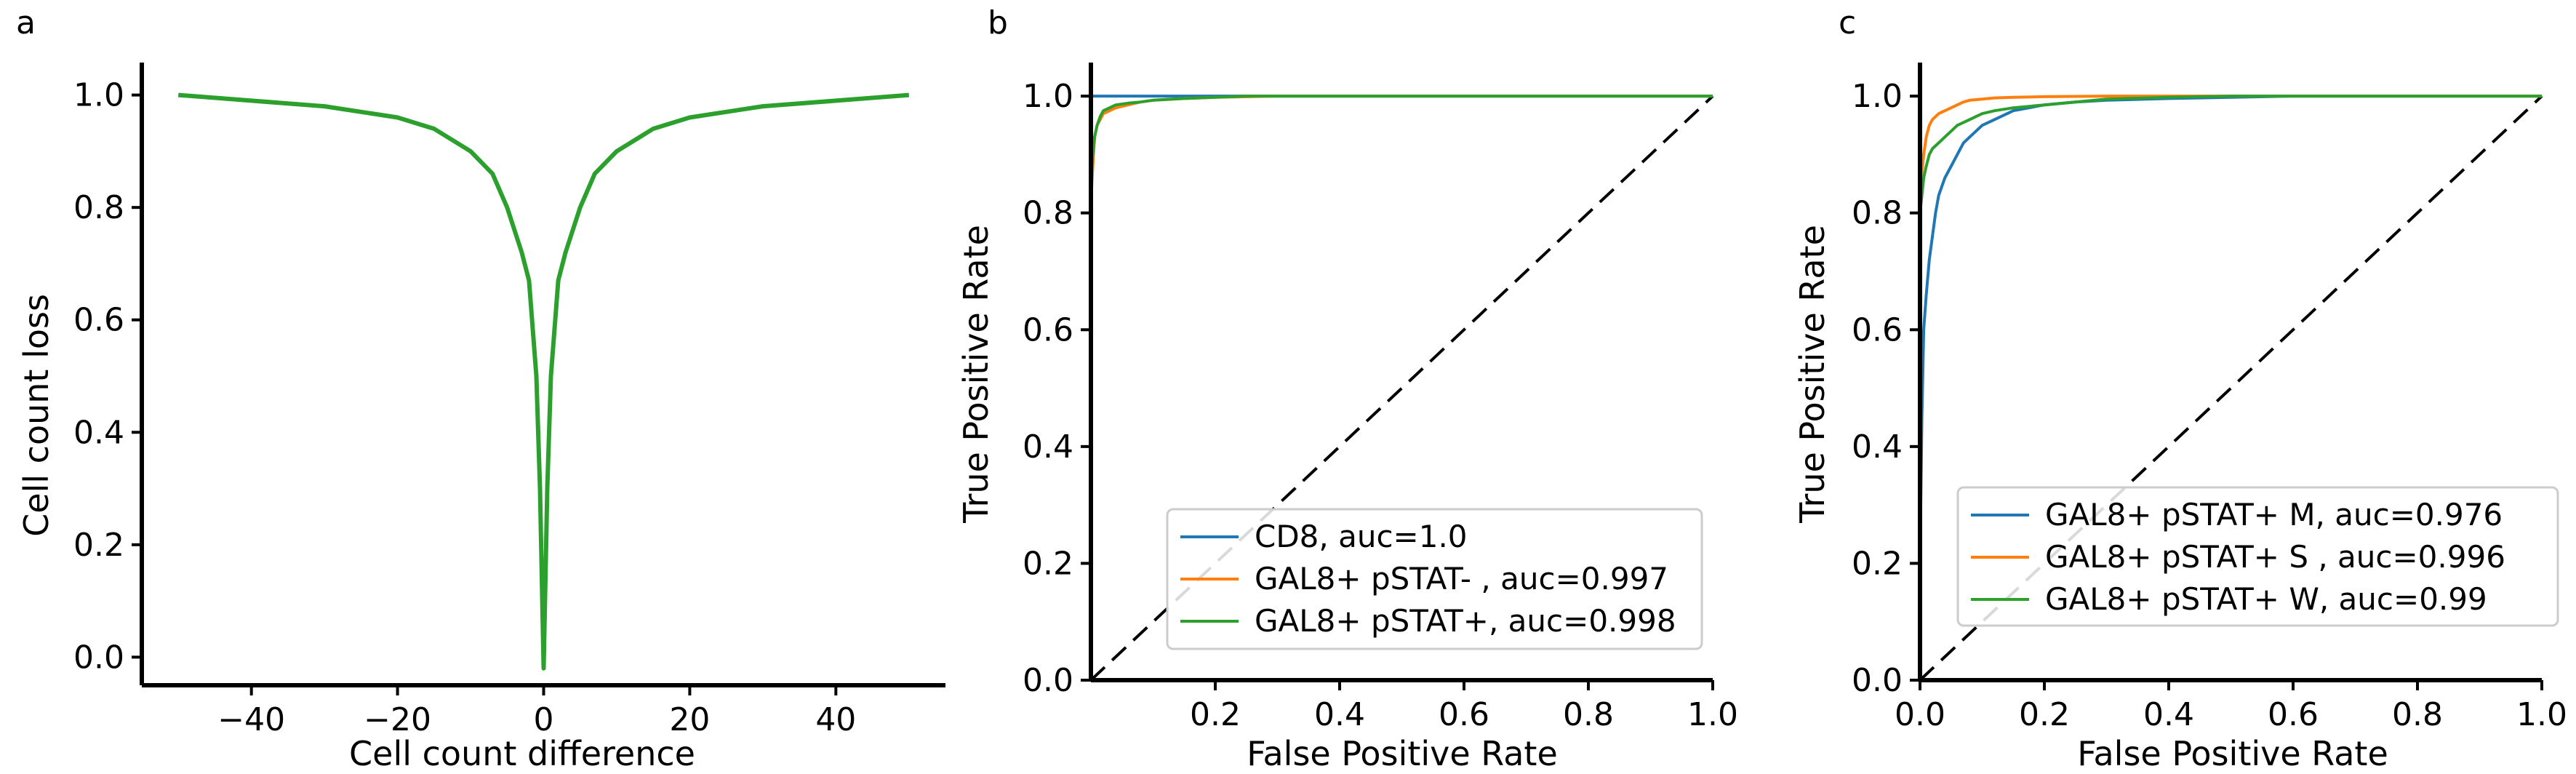  What do you see at coordinates (1847, 22) in the screenshot?
I see `panel-letter-c: c` at bounding box center [1847, 22].